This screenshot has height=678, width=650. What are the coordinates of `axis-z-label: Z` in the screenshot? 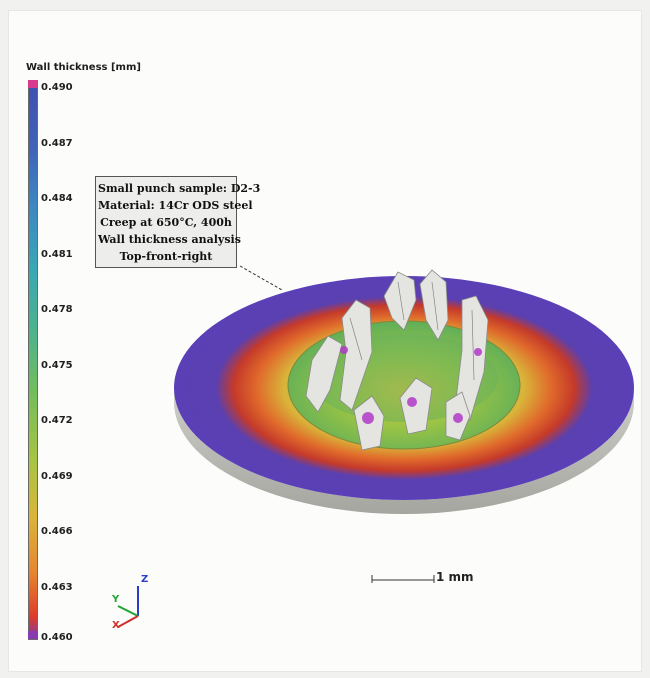 It's located at (145, 579).